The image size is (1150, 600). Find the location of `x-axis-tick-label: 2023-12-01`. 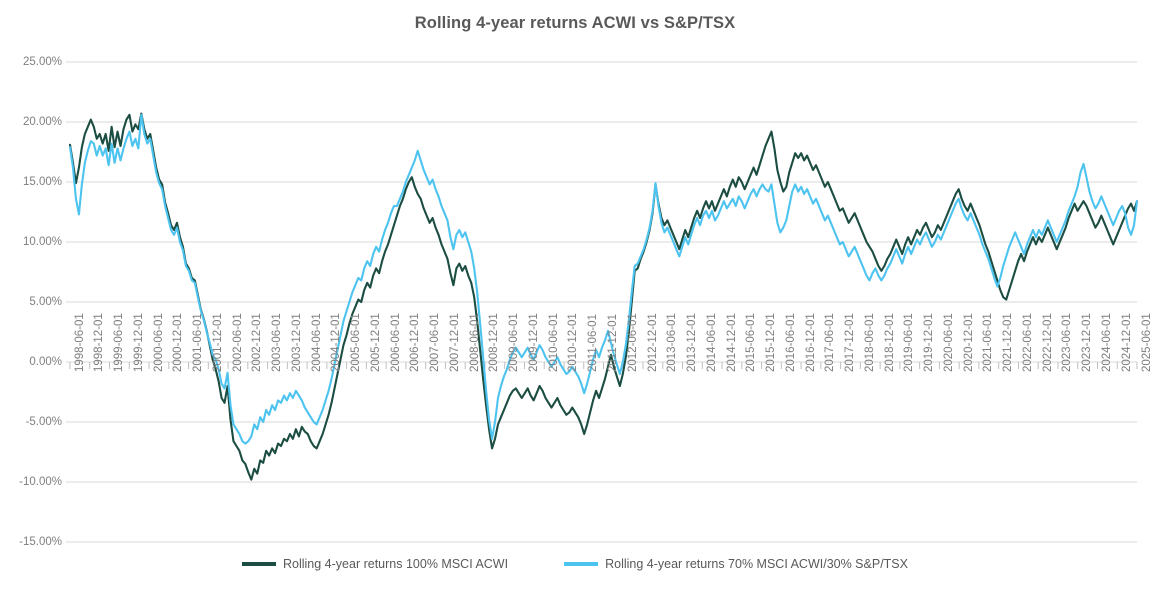

x-axis-tick-label: 2023-12-01 is located at coordinates (1087, 342).